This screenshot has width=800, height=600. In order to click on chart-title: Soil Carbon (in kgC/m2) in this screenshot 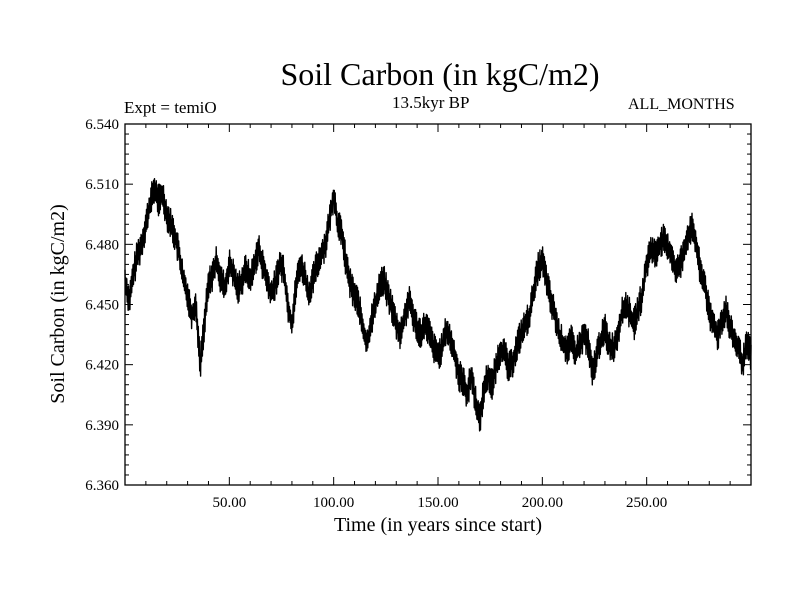, I will do `click(440, 74)`.